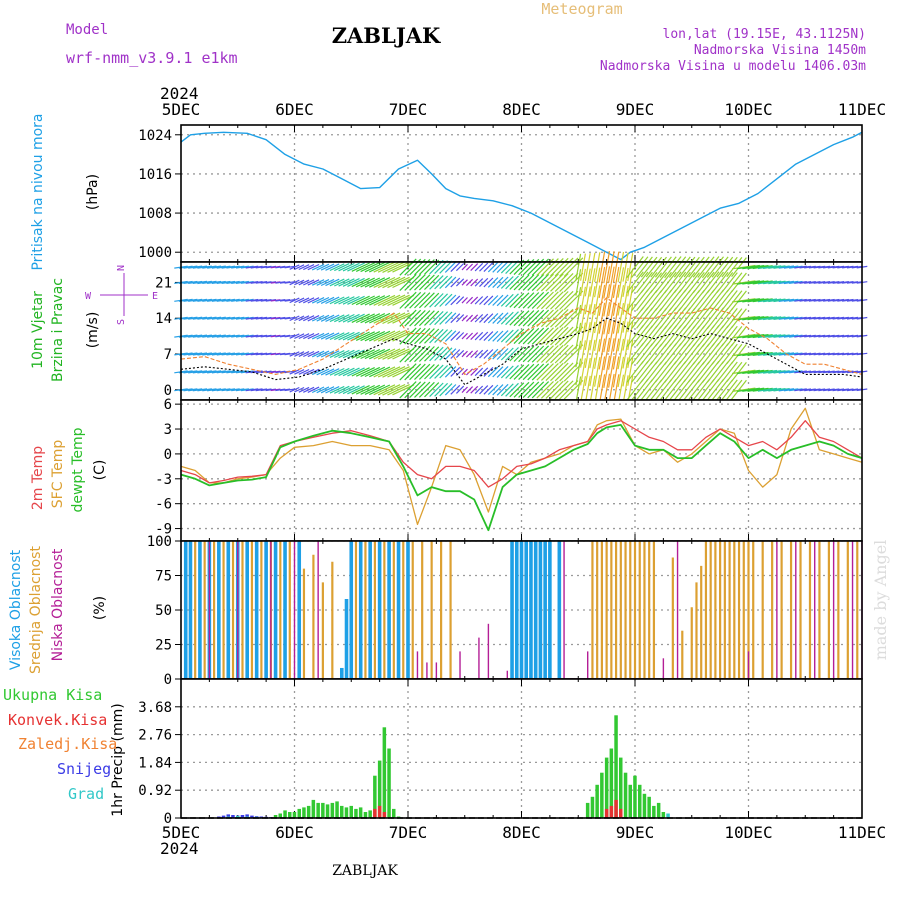 The width and height of the screenshot is (900, 900). Describe the element at coordinates (57, 720) in the screenshot. I see `legend-conv-rain: Konvek.Kisa` at that location.